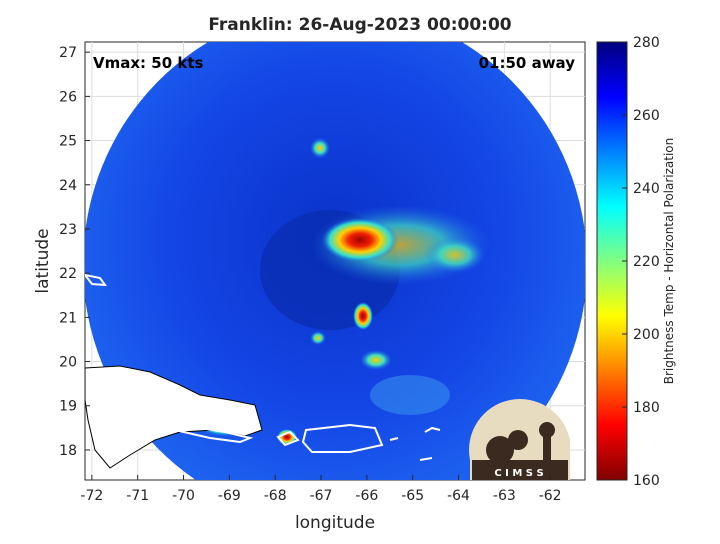 This screenshot has width=720, height=544. I want to click on chart-title: Franklin: 26-Aug-2023 00:00:00, so click(359, 25).